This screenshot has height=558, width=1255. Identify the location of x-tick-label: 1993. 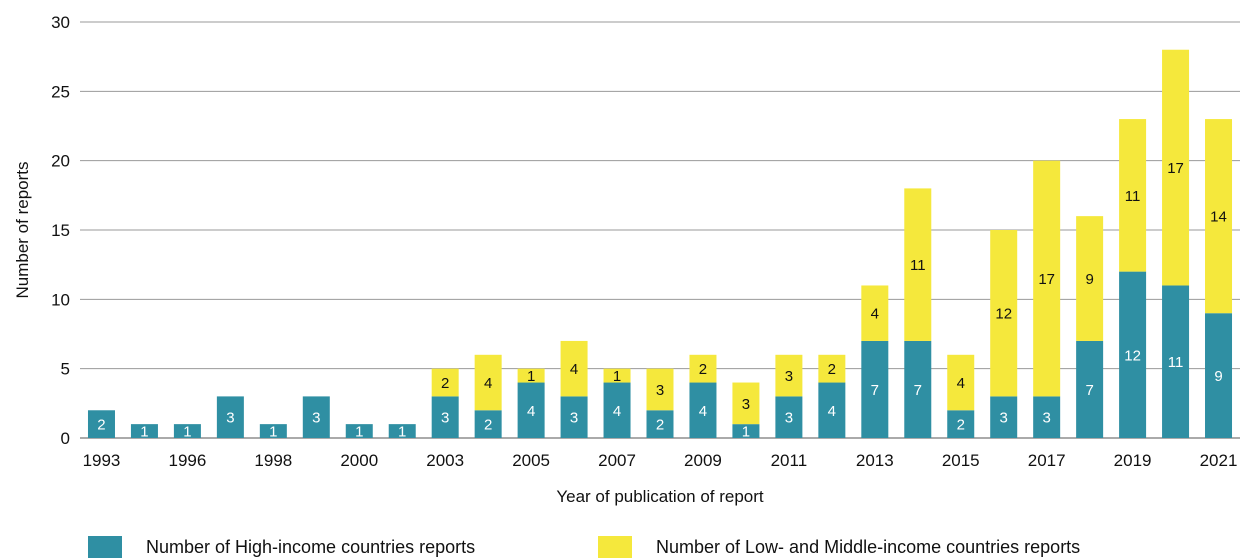
(102, 460).